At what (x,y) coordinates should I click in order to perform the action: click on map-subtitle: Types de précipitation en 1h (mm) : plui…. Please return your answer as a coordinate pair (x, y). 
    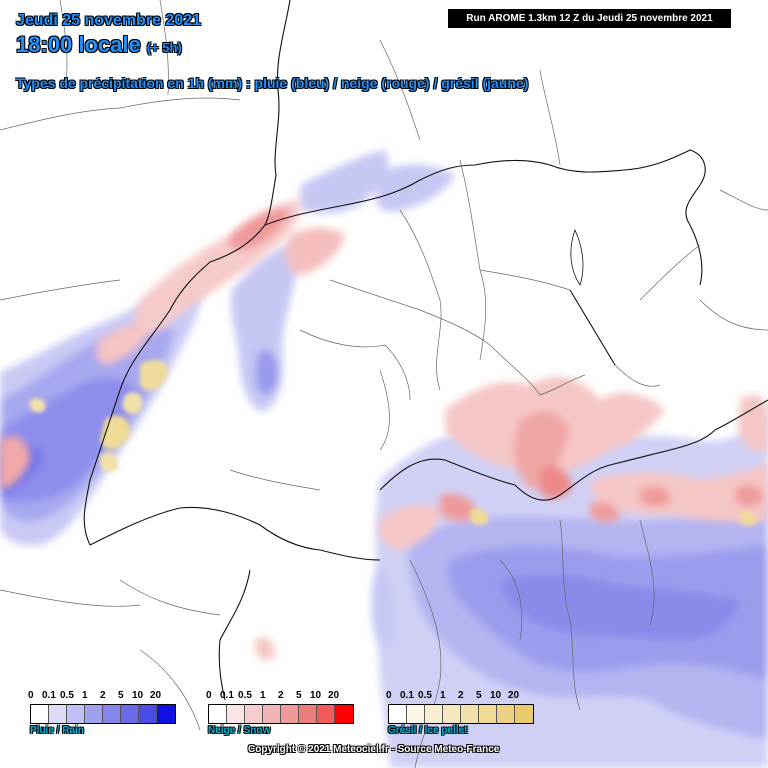
    Looking at the image, I should click on (272, 83).